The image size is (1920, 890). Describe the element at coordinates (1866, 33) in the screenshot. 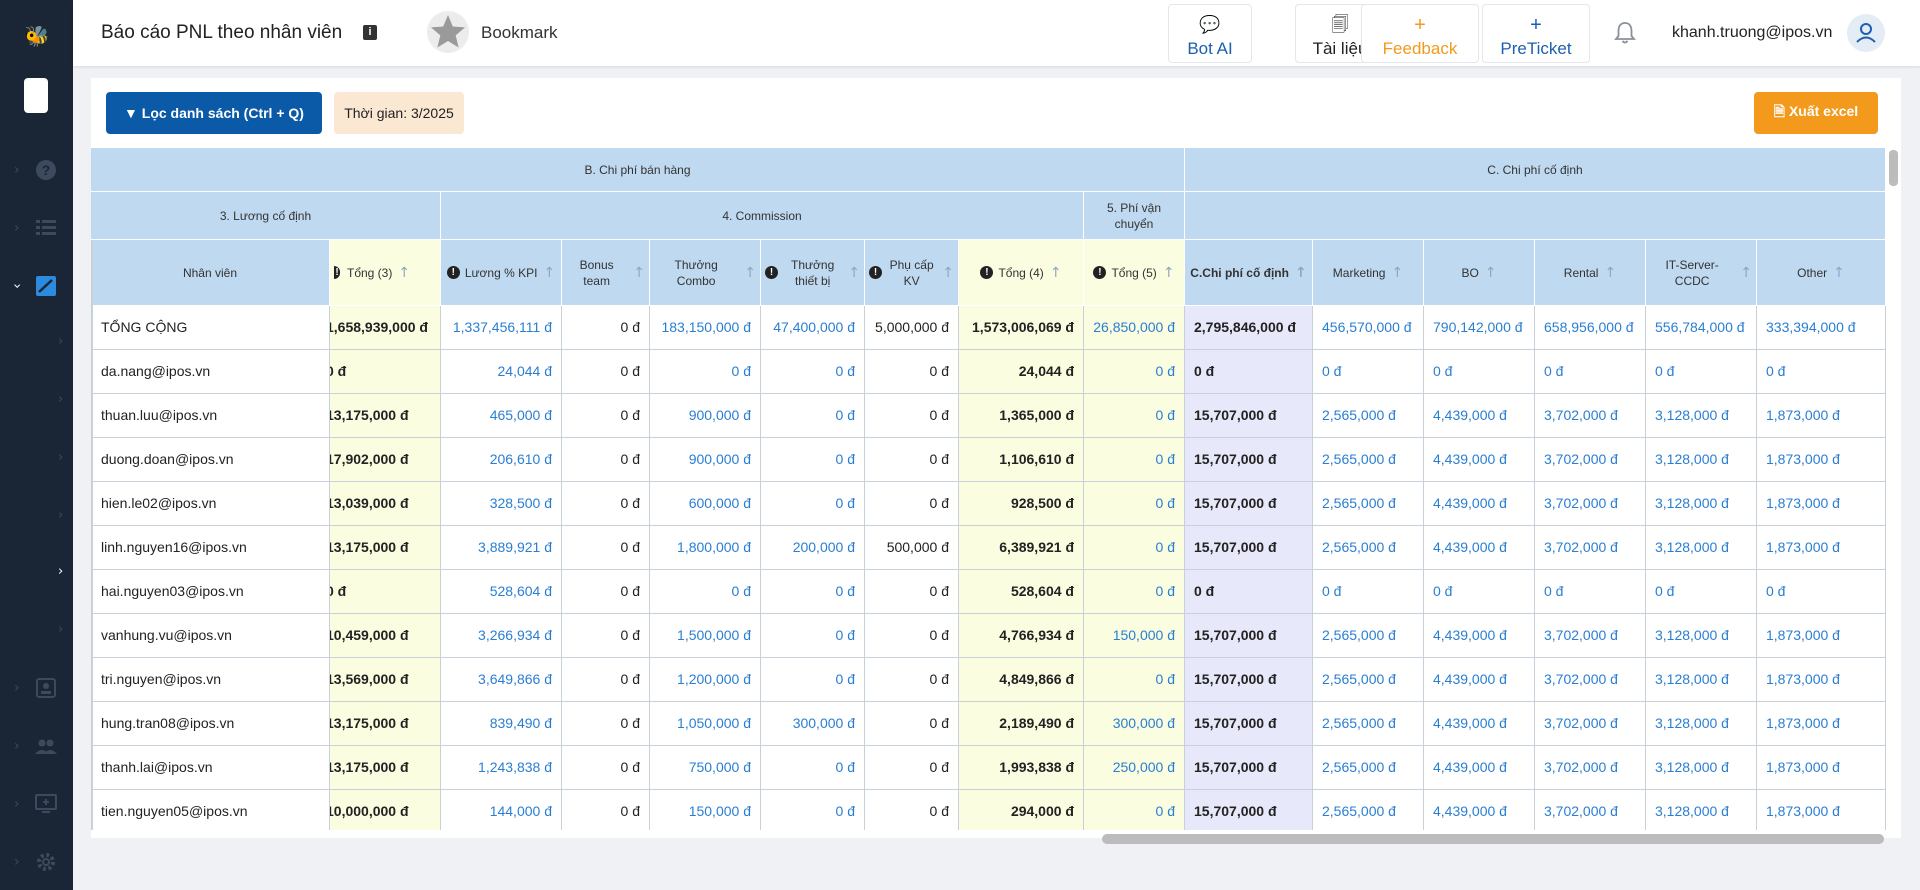

I see `avatar` at that location.